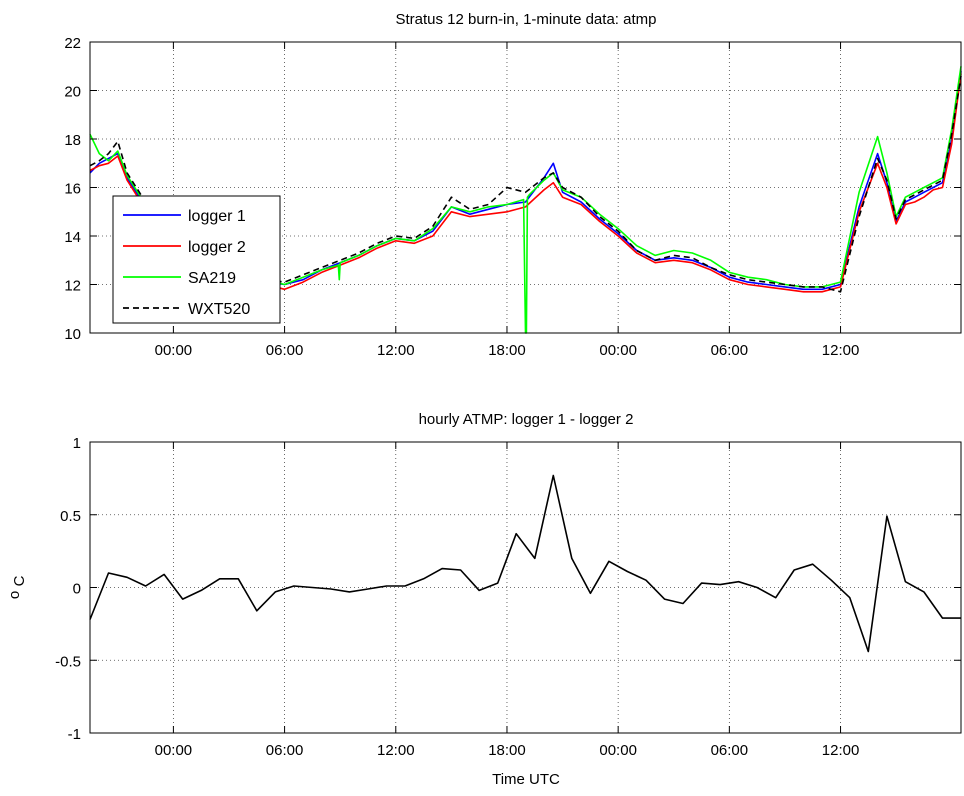 This screenshot has width=964, height=796. What do you see at coordinates (74, 734) in the screenshot?
I see `bottom-y-tick-label: -1` at bounding box center [74, 734].